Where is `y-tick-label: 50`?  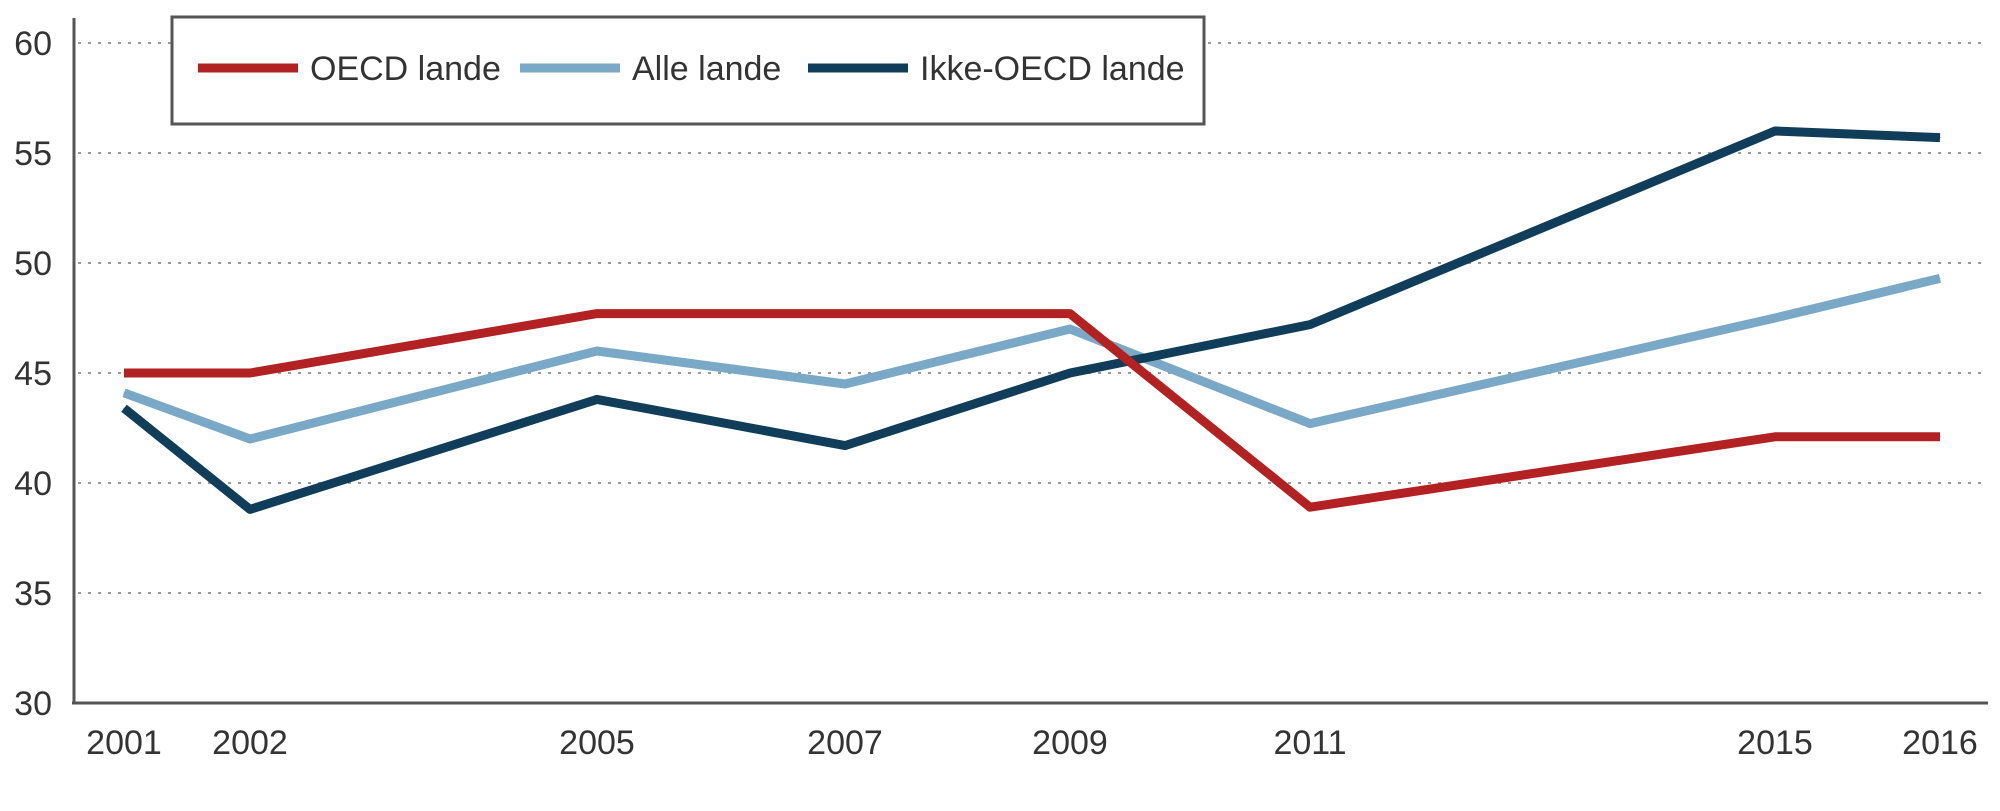
y-tick-label: 50 is located at coordinates (33, 264).